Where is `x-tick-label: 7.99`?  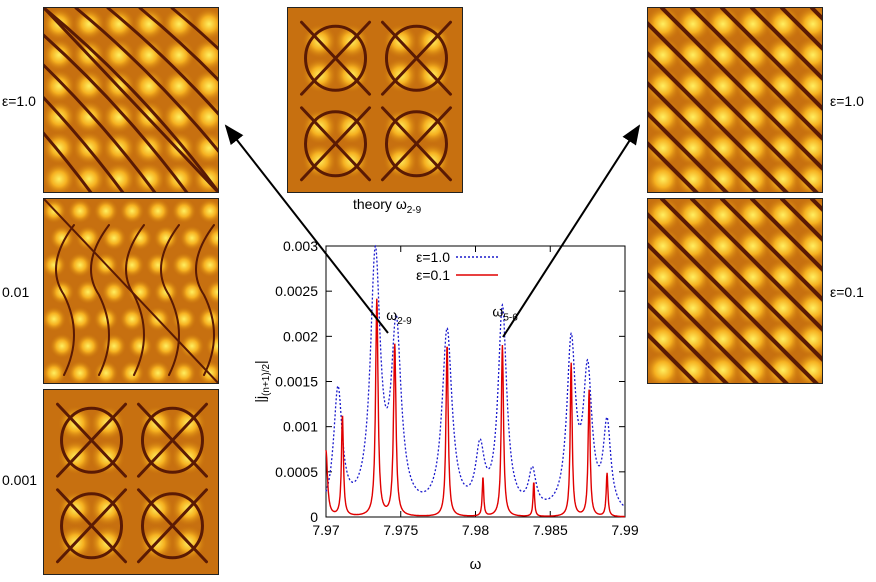 x-tick-label: 7.99 is located at coordinates (624, 530).